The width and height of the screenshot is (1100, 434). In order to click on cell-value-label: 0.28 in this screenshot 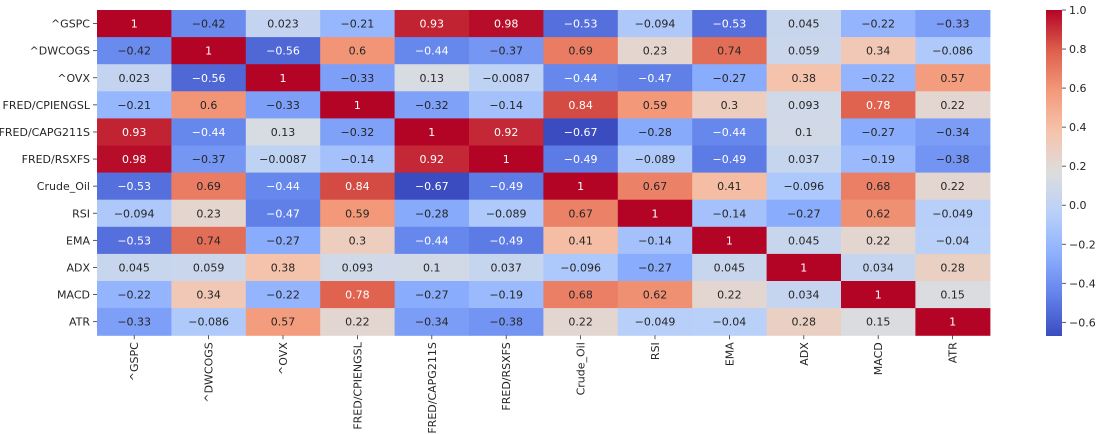, I will do `click(804, 322)`.